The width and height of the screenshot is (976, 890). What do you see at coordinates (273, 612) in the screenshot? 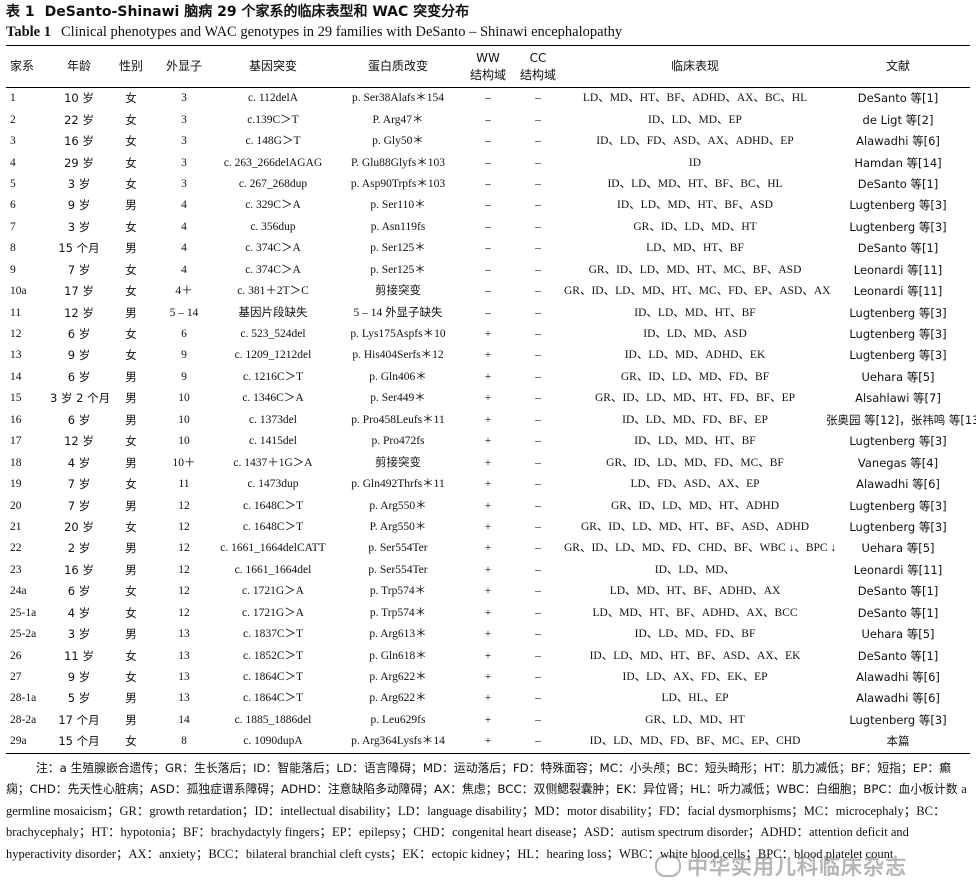
I see `table-cell: c. 1721G＞A` at bounding box center [273, 612].